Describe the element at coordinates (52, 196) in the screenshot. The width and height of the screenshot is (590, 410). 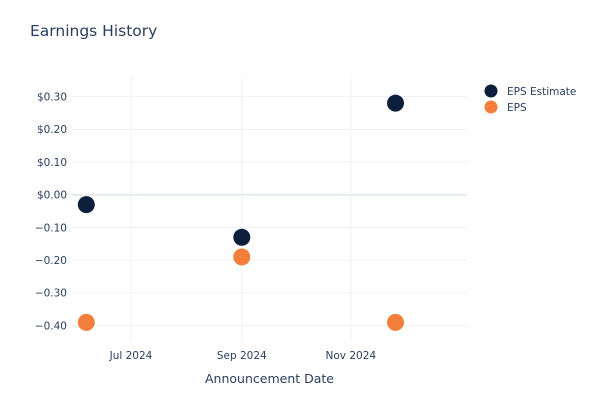
I see `y-tick-label: $0.00` at that location.